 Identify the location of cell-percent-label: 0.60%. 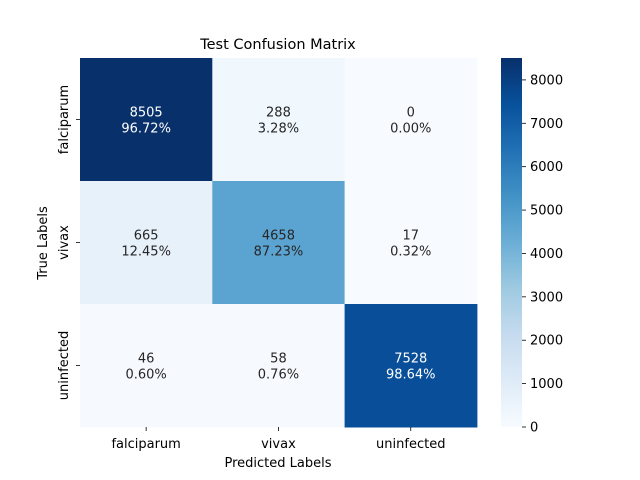
(145, 375).